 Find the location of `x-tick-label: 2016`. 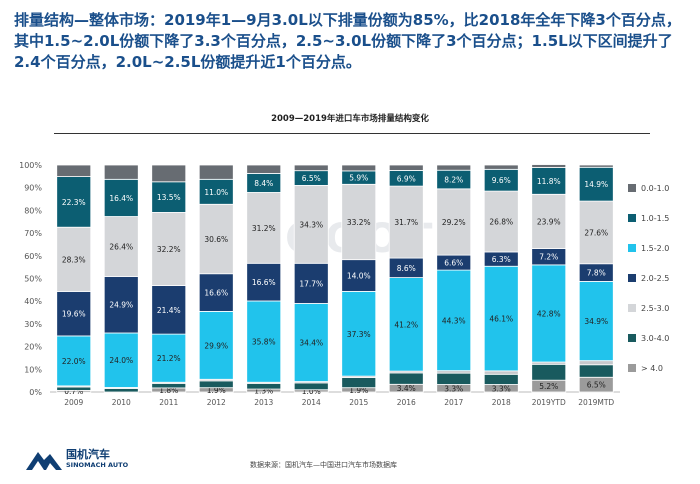

x-tick-label: 2016 is located at coordinates (406, 402).